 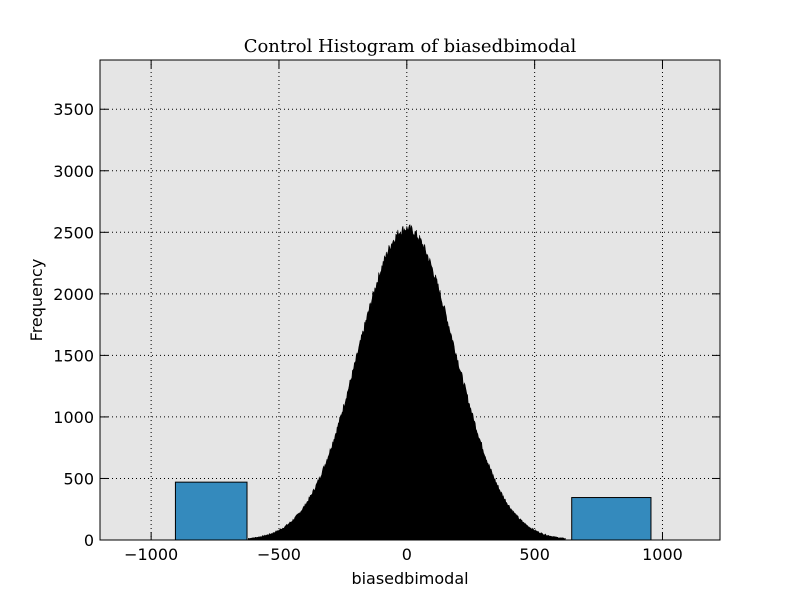 What do you see at coordinates (407, 554) in the screenshot?
I see `x-tick-label: 0` at bounding box center [407, 554].